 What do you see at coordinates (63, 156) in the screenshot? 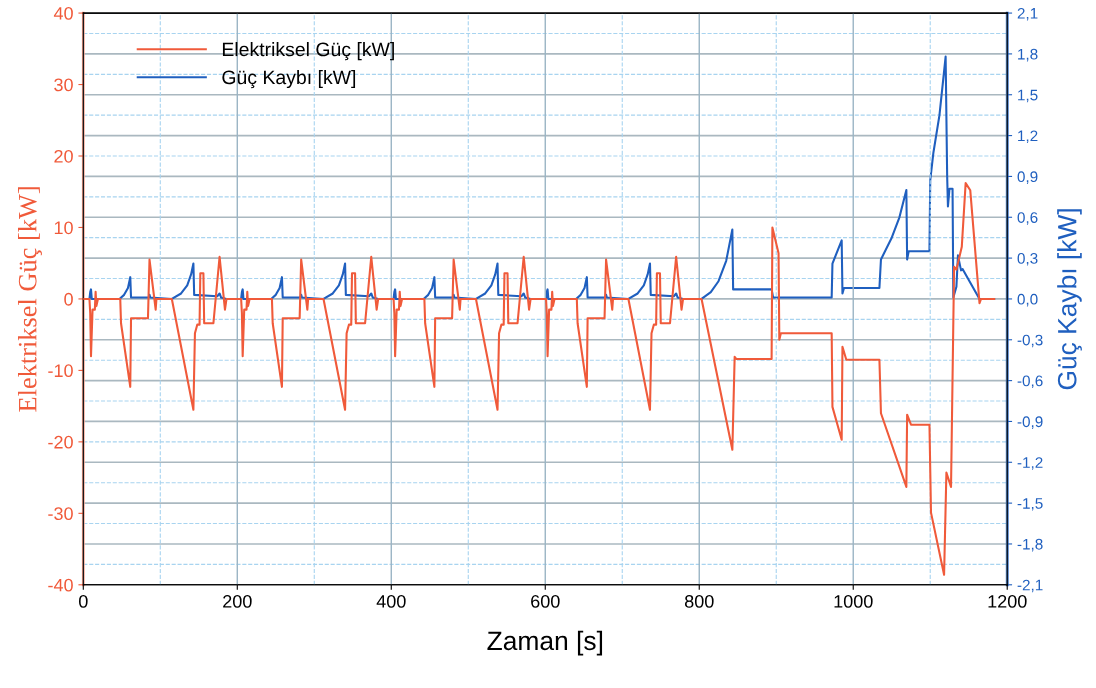
I see `y-tick-label: 20` at bounding box center [63, 156].